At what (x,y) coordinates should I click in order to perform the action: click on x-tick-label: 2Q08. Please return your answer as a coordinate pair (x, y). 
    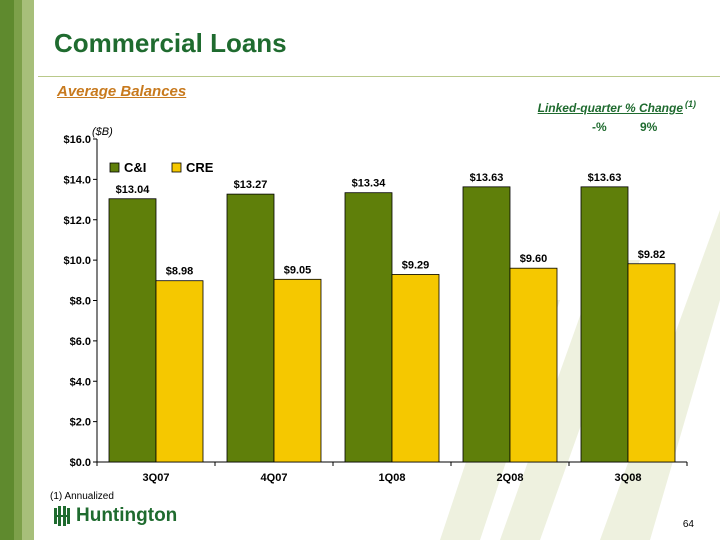
    Looking at the image, I should click on (510, 478).